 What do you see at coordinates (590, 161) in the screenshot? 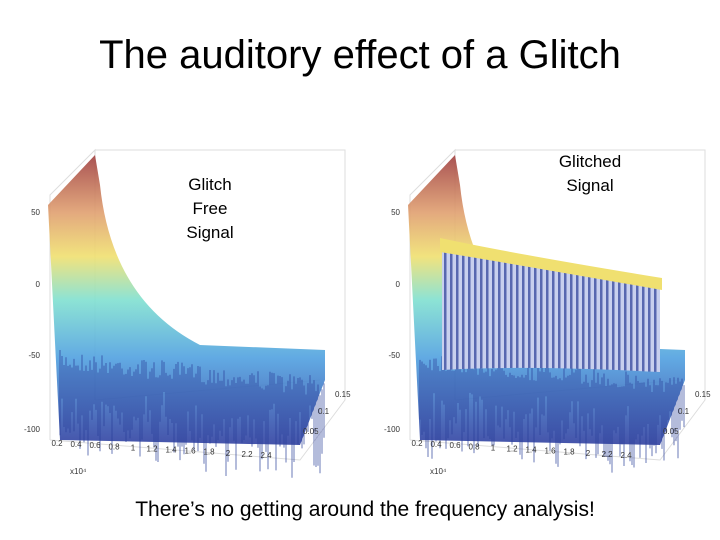
I see `plot-label: Glitched` at bounding box center [590, 161].